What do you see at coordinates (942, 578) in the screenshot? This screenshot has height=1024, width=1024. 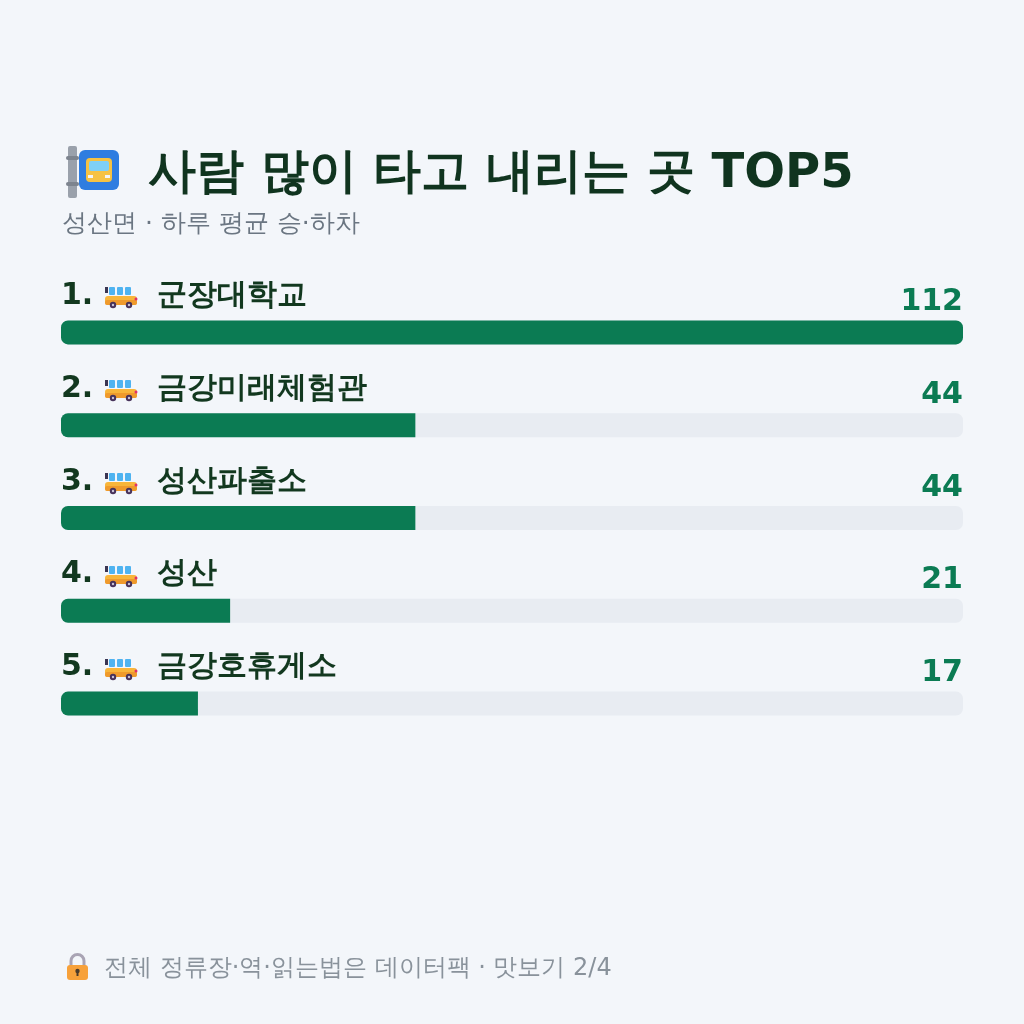 I see `data-label: 21` at bounding box center [942, 578].